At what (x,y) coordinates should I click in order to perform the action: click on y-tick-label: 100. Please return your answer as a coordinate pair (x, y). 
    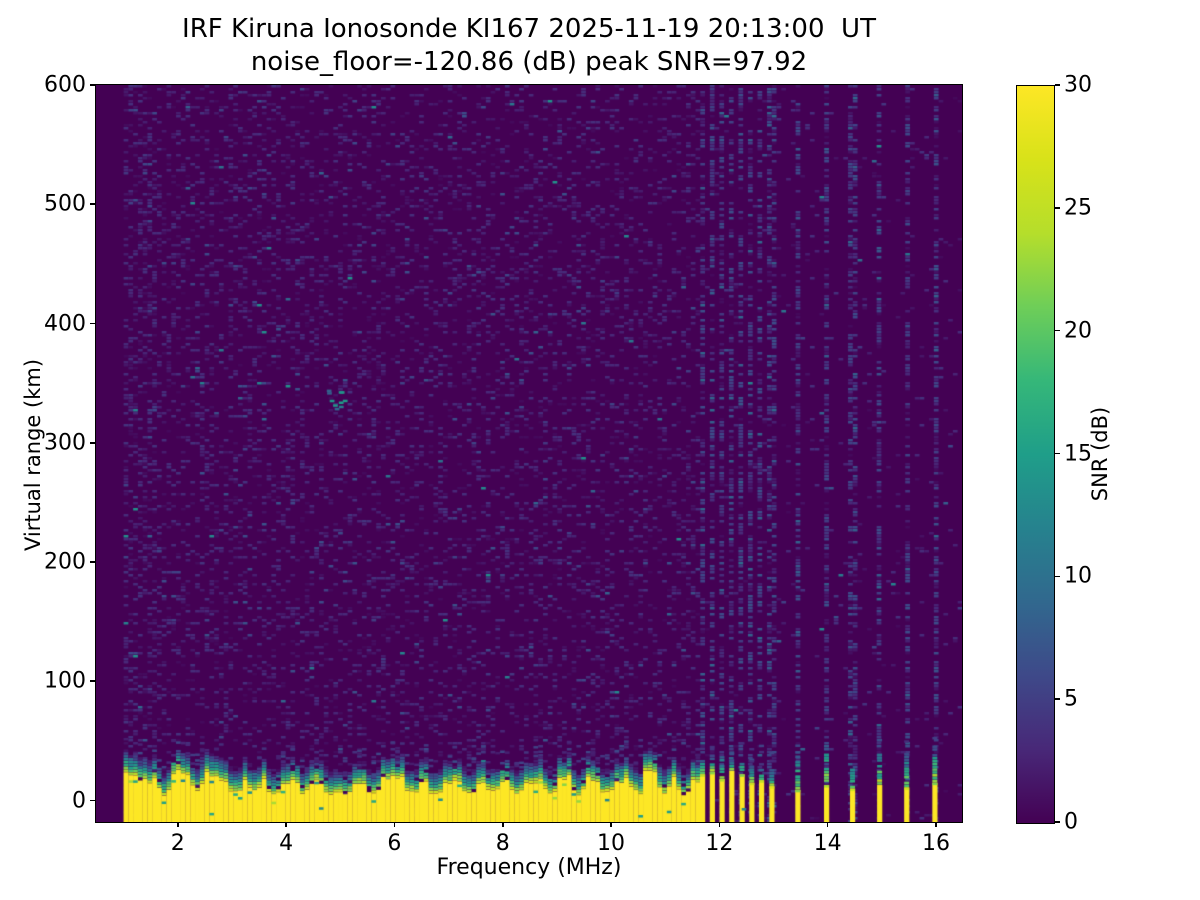
    Looking at the image, I should click on (65, 681).